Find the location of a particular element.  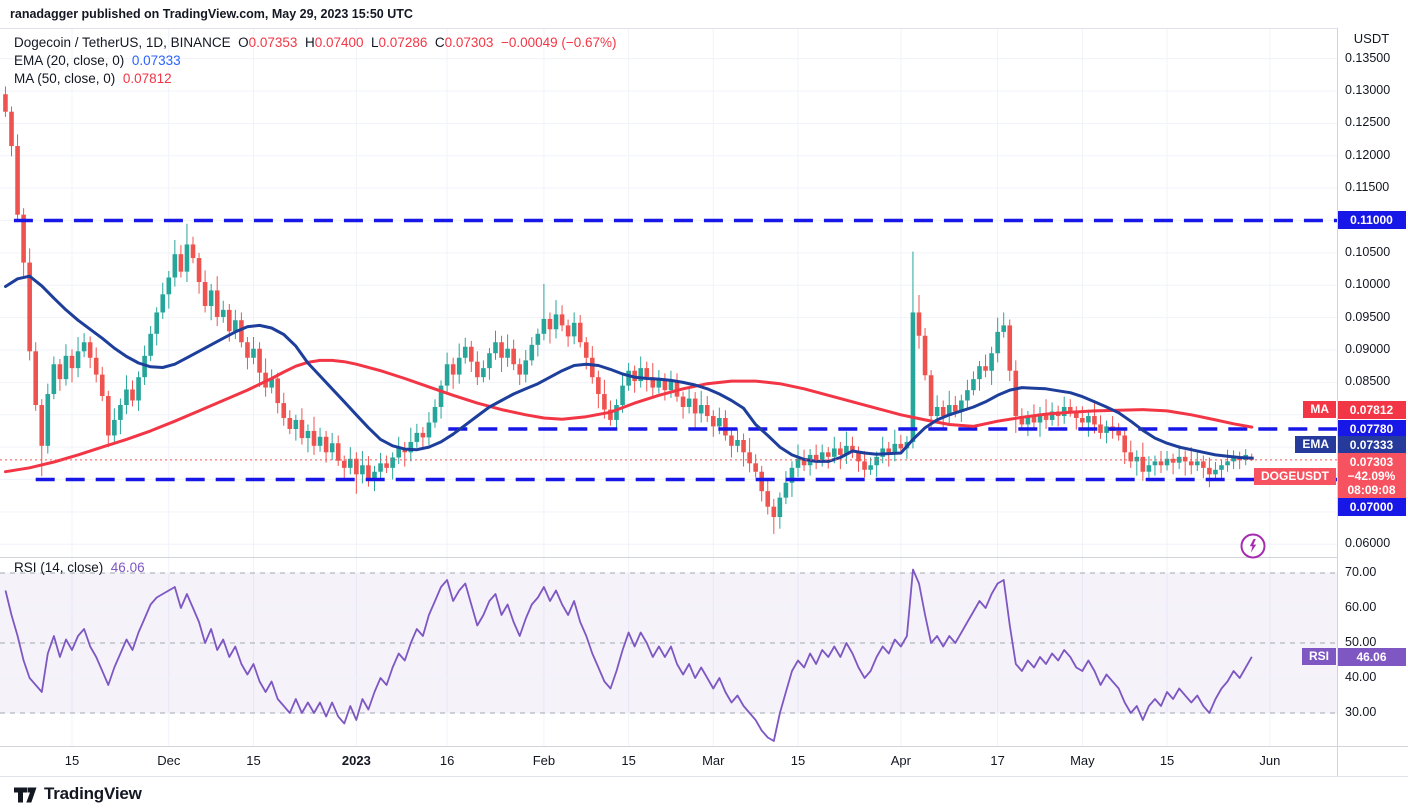

rsi-tick-label: 60.00 is located at coordinates (1361, 607).